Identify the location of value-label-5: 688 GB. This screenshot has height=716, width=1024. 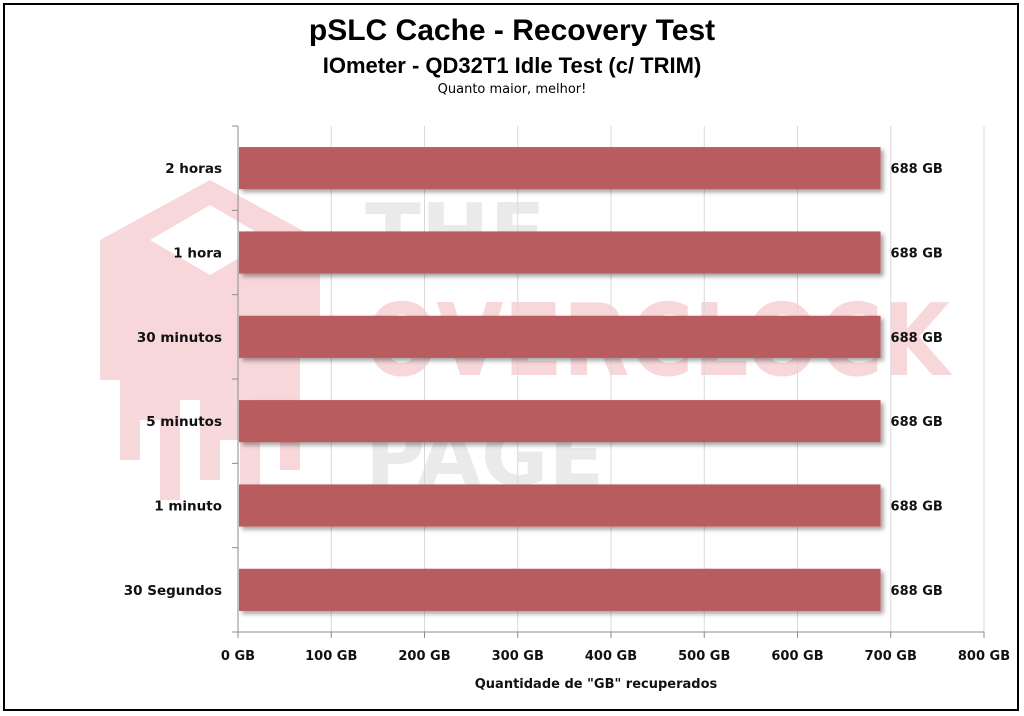
(917, 591).